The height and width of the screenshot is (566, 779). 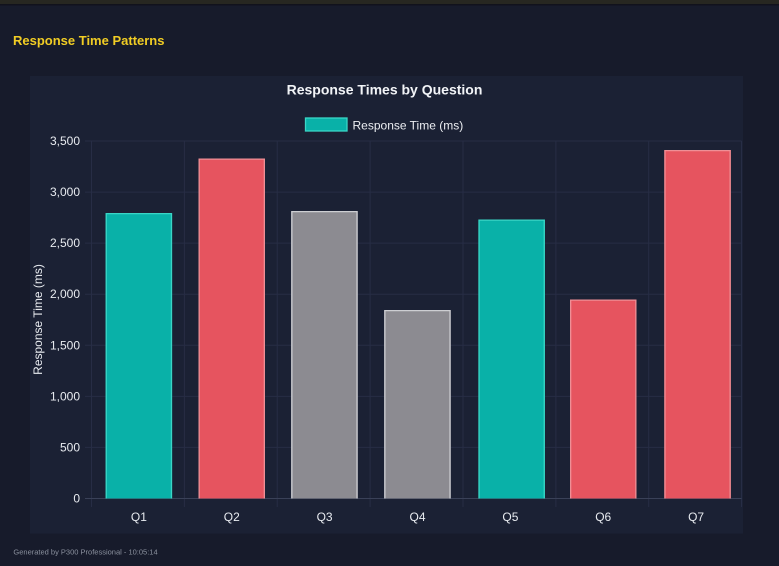 What do you see at coordinates (65, 294) in the screenshot?
I see `svg-text: 2,000` at bounding box center [65, 294].